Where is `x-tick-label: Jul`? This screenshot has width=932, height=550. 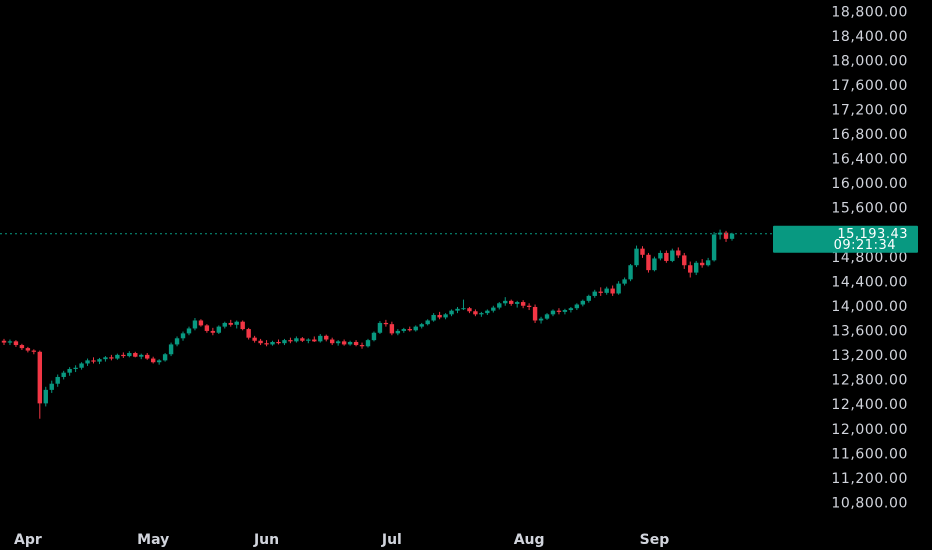
x-tick-label: Jul is located at coordinates (391, 540).